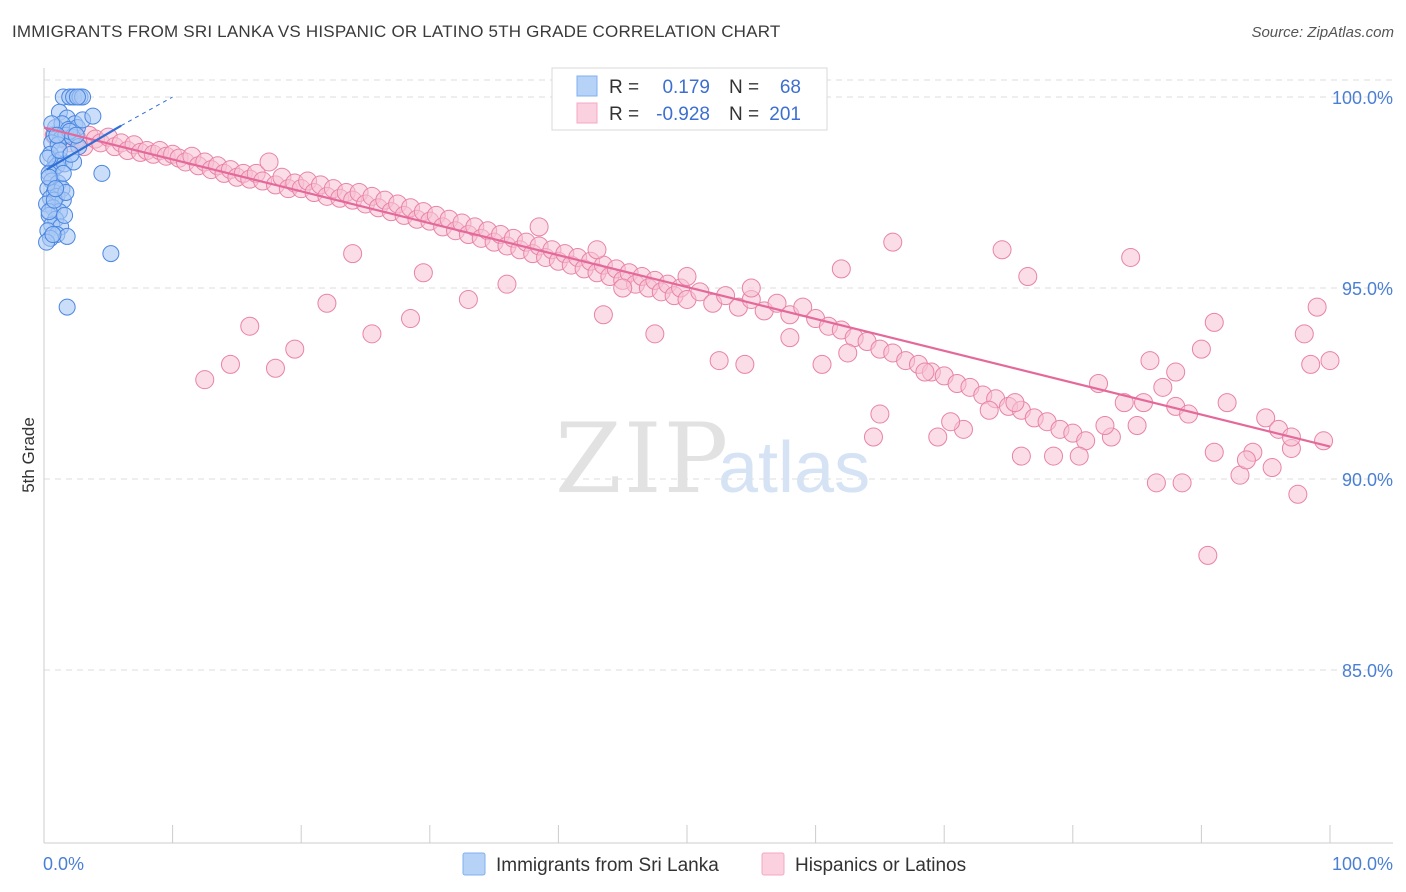 This screenshot has width=1406, height=892. What do you see at coordinates (1367, 480) in the screenshot?
I see `y-tick-label: 90.0%` at bounding box center [1367, 480].